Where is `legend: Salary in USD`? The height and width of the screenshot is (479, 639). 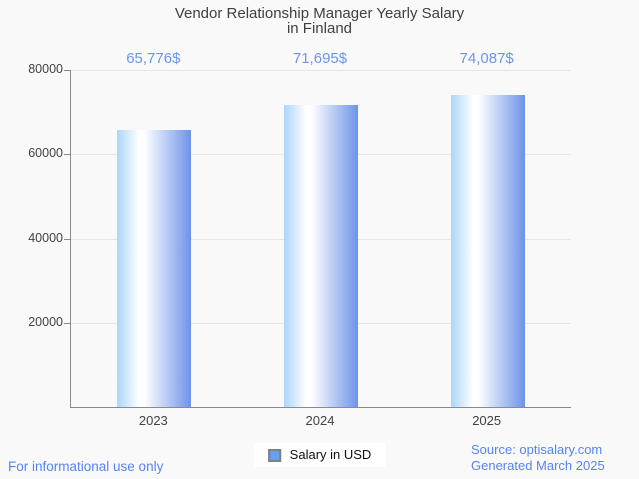
legend: Salary in USD is located at coordinates (319, 455).